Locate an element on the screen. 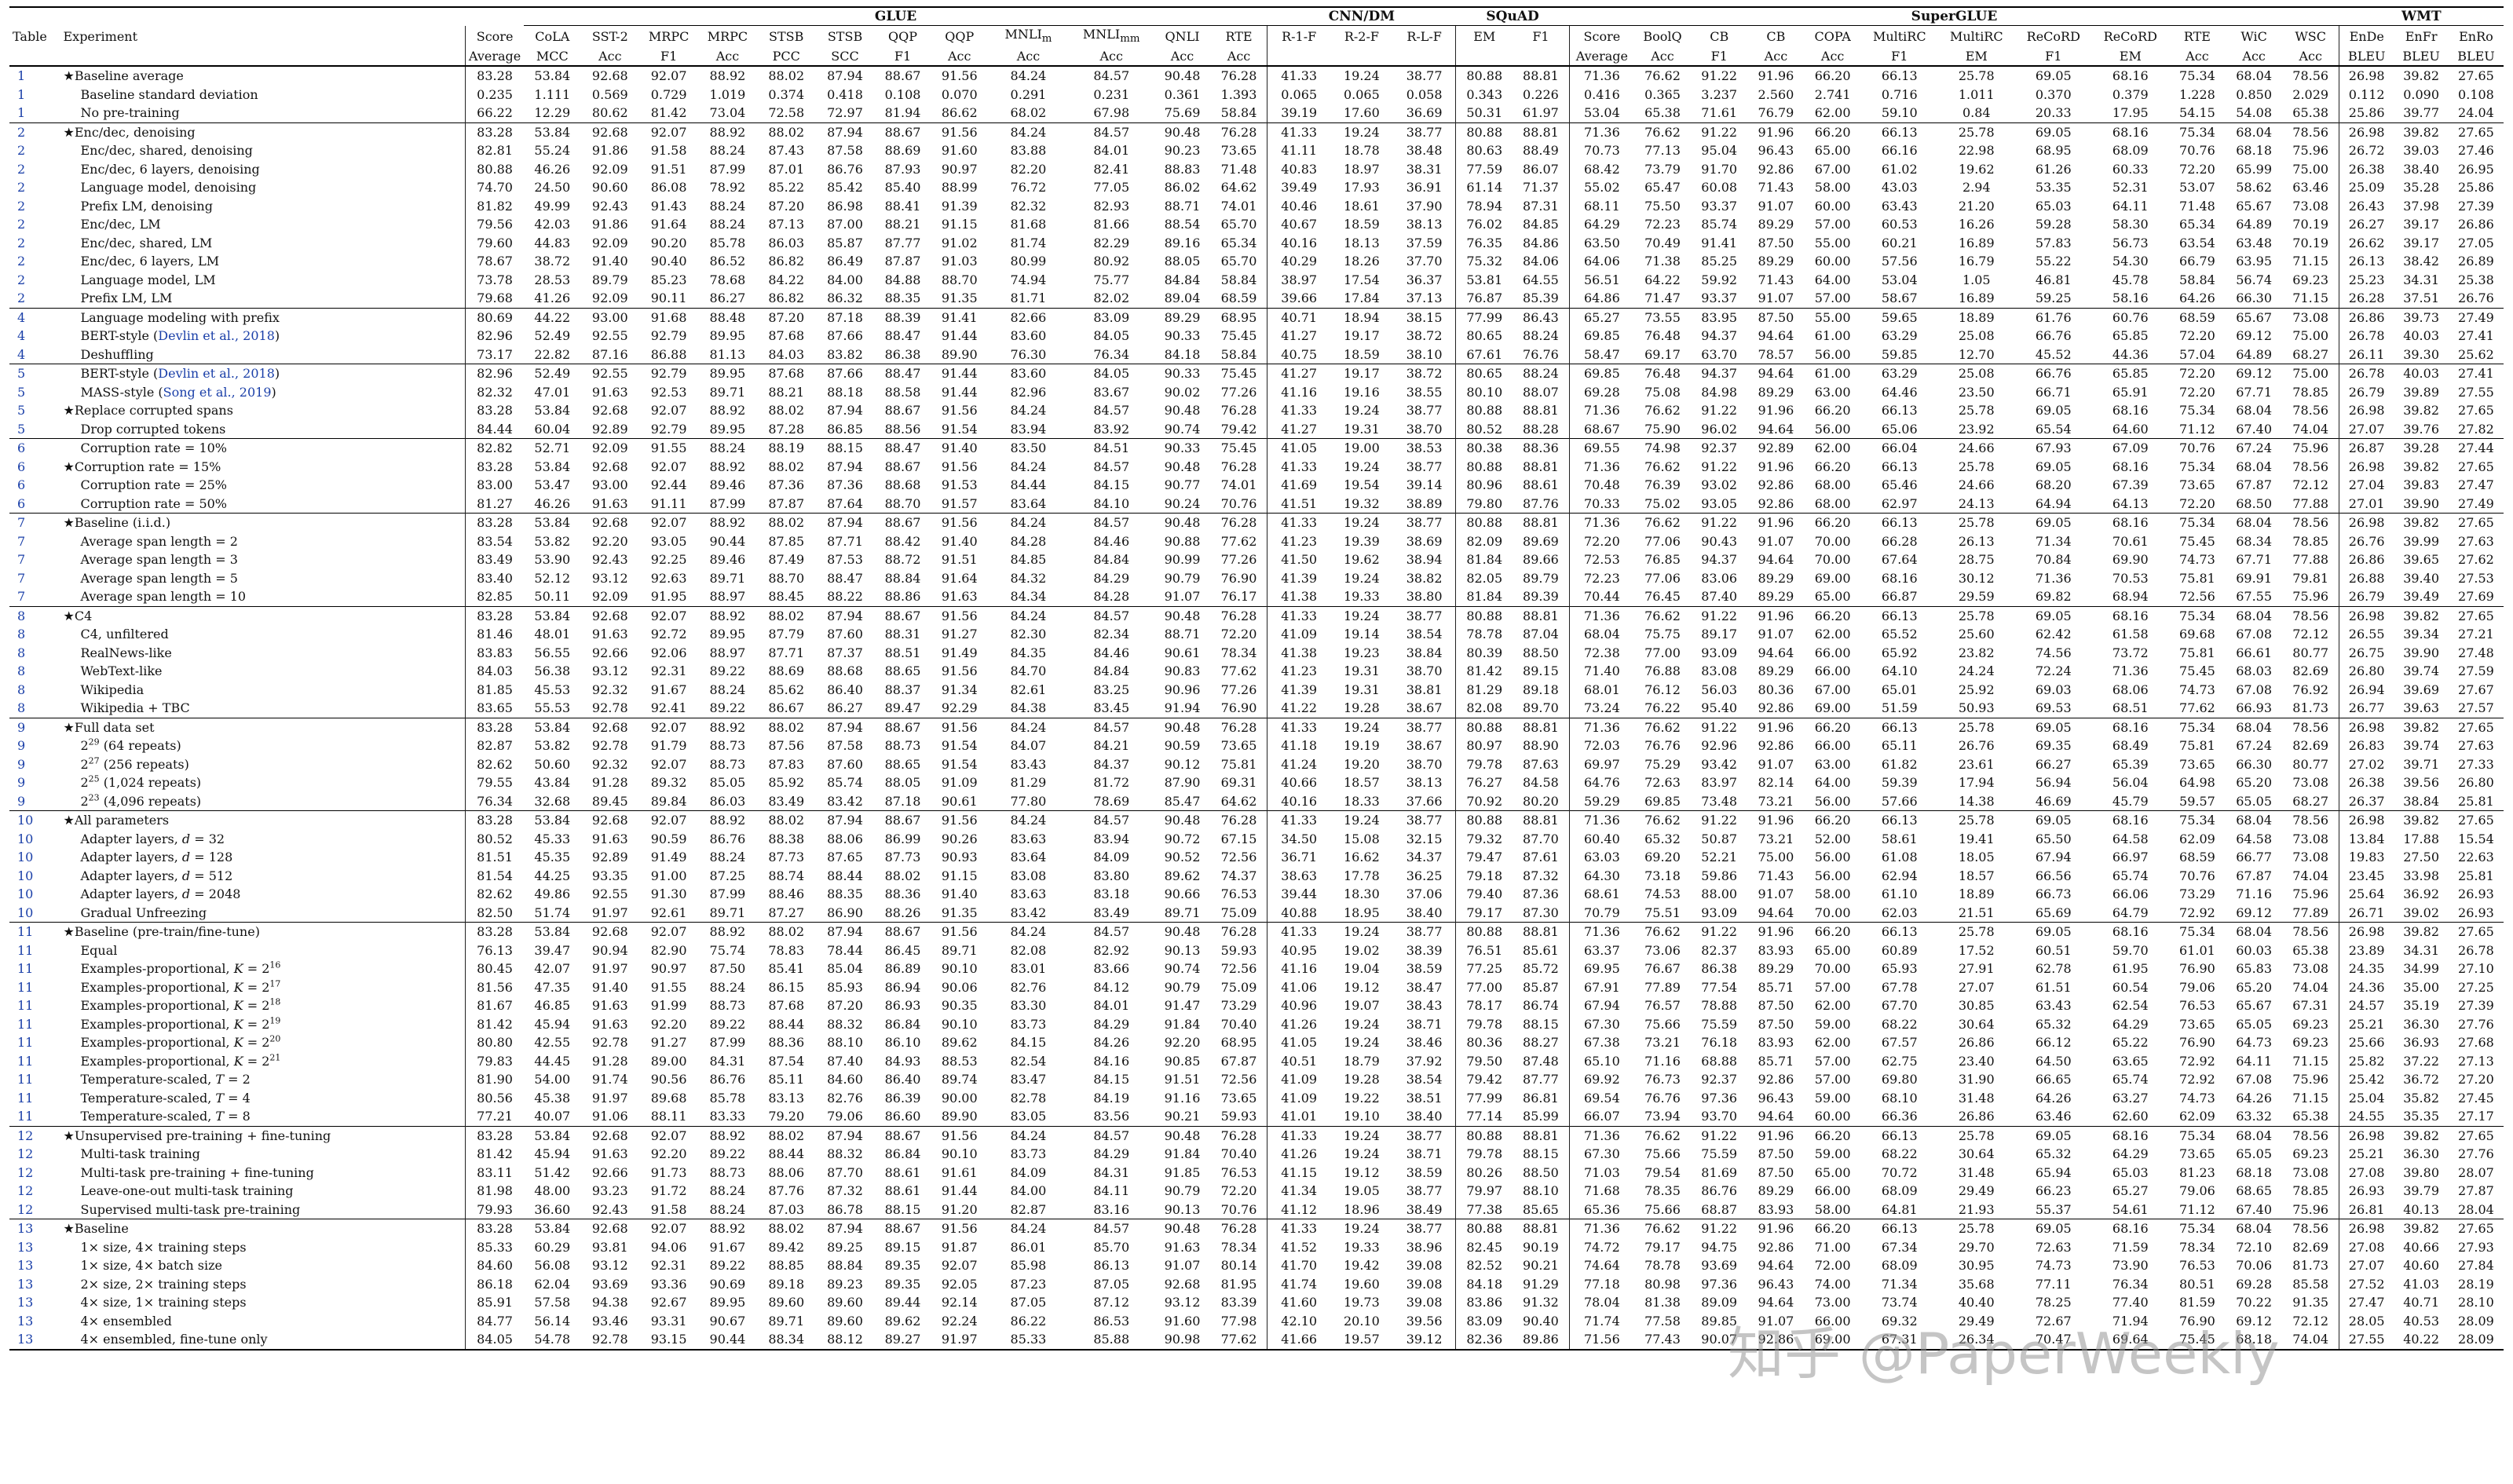 This screenshot has height=1484, width=2513. score-cell: 77.13 is located at coordinates (1662, 151).